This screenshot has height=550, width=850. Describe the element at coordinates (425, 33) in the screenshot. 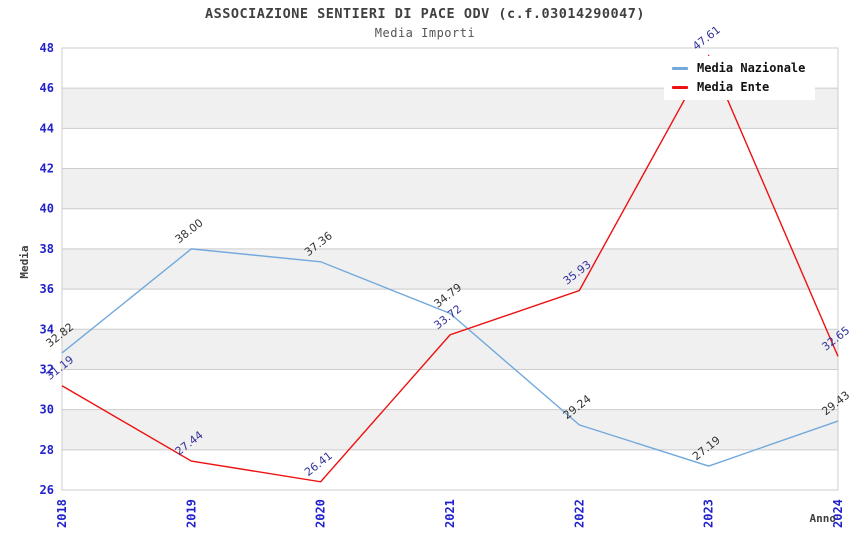

I see `chart-subtitle: Media Importi` at that location.